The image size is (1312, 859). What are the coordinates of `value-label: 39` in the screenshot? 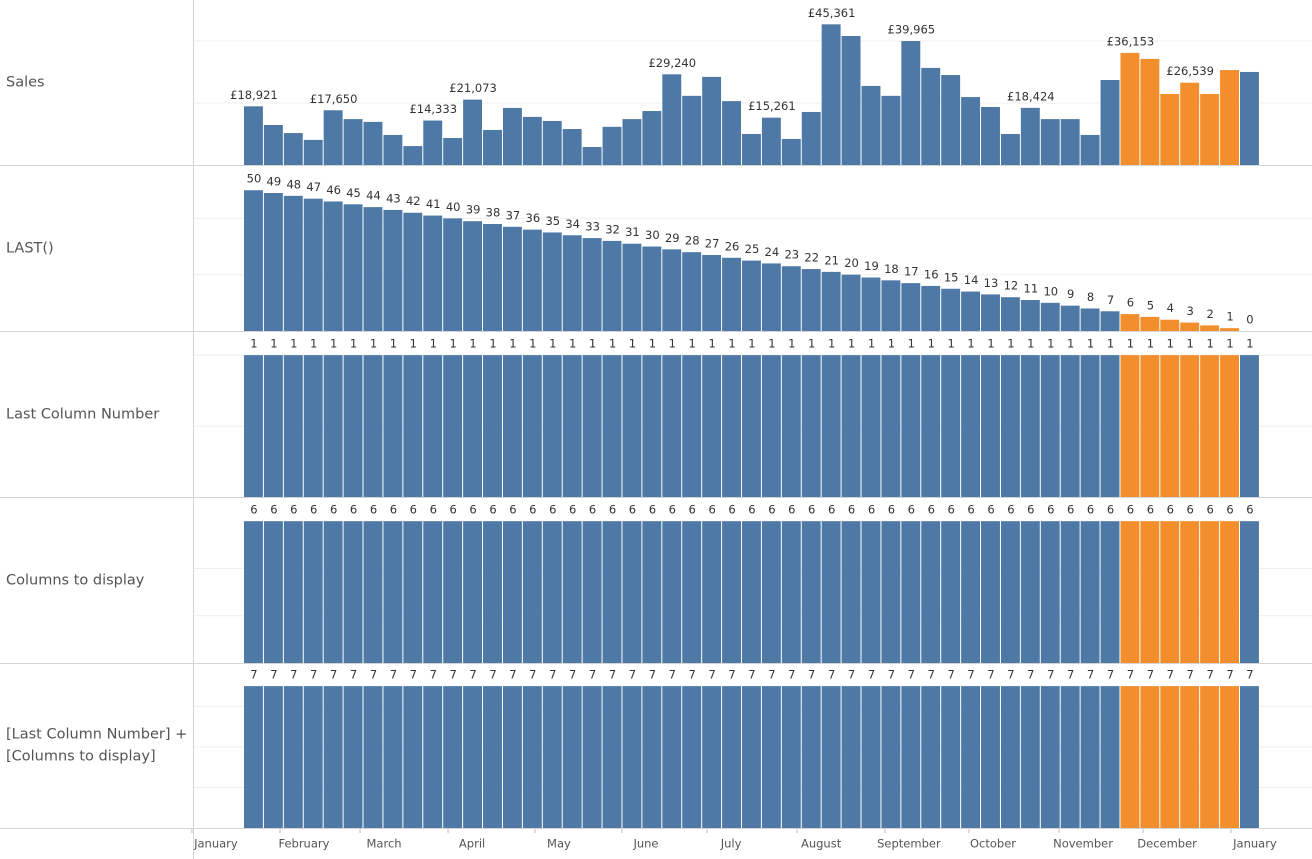 It's located at (473, 210).